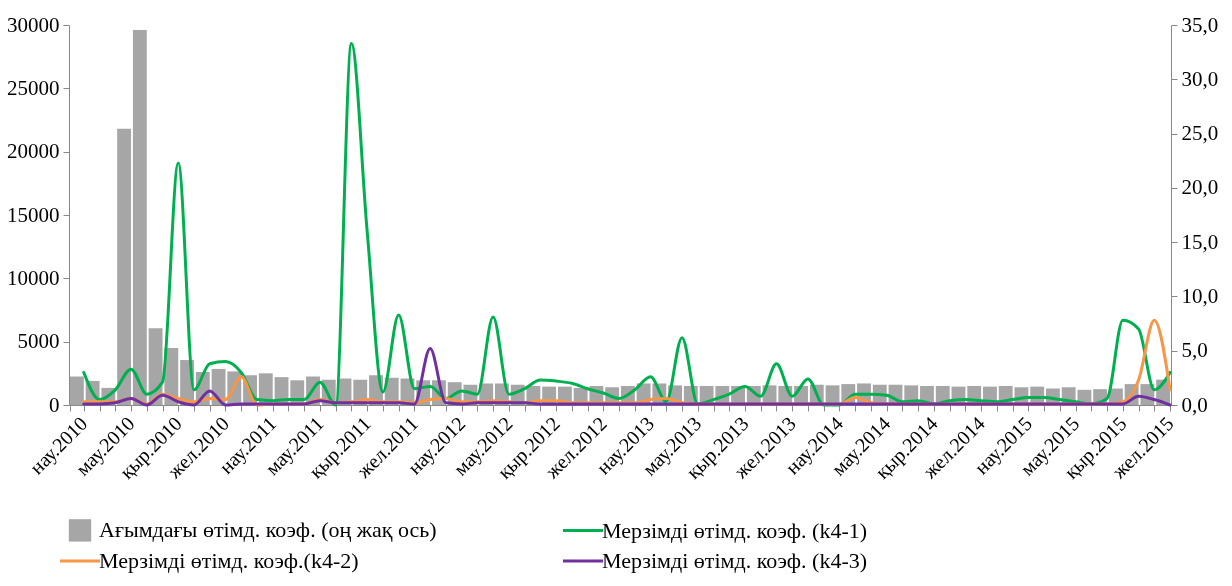  I want to click on y-tick-label: 10000, so click(33, 277).